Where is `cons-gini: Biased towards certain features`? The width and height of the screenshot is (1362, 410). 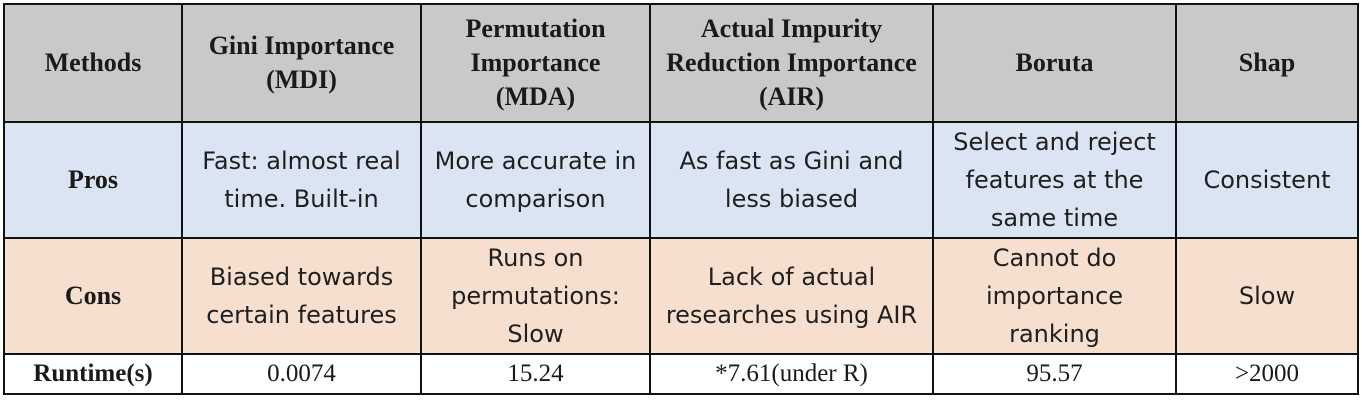
cons-gini: Biased towards certain features is located at coordinates (301, 296).